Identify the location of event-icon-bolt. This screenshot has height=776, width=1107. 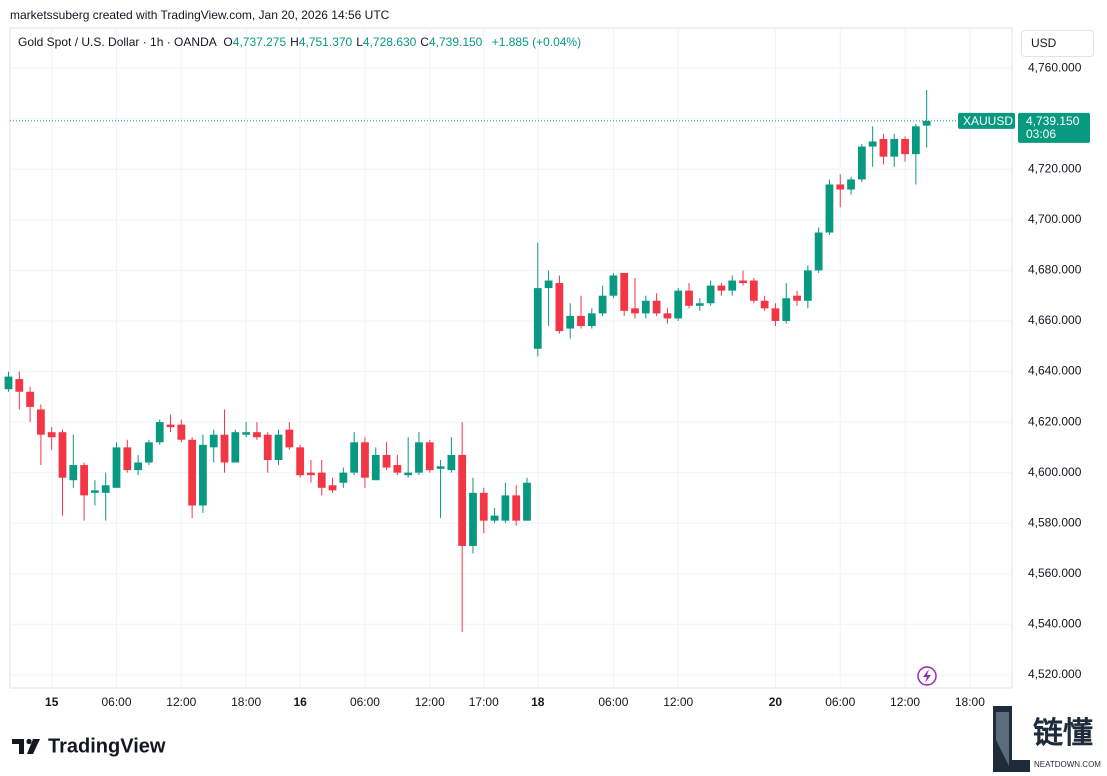
(927, 676).